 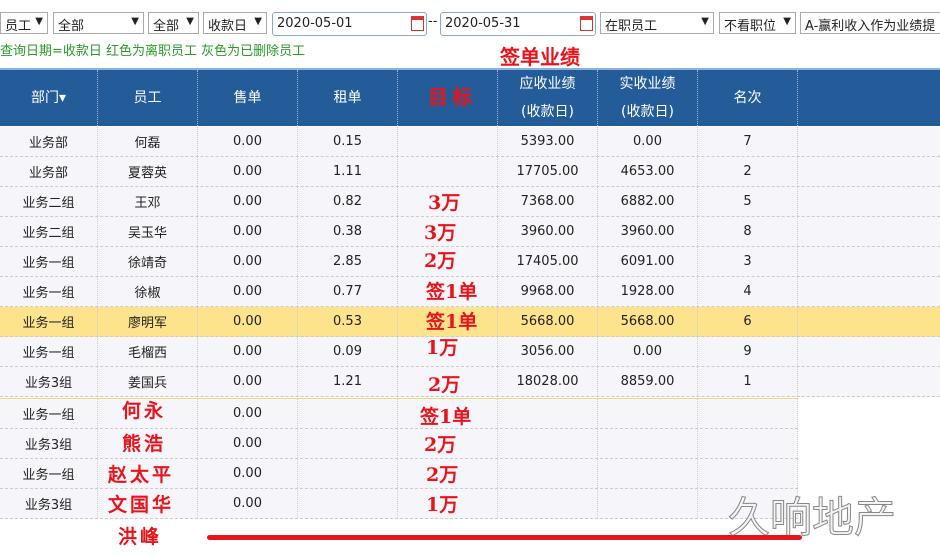 What do you see at coordinates (148, 351) in the screenshot?
I see `cell-name: 毛榴西` at bounding box center [148, 351].